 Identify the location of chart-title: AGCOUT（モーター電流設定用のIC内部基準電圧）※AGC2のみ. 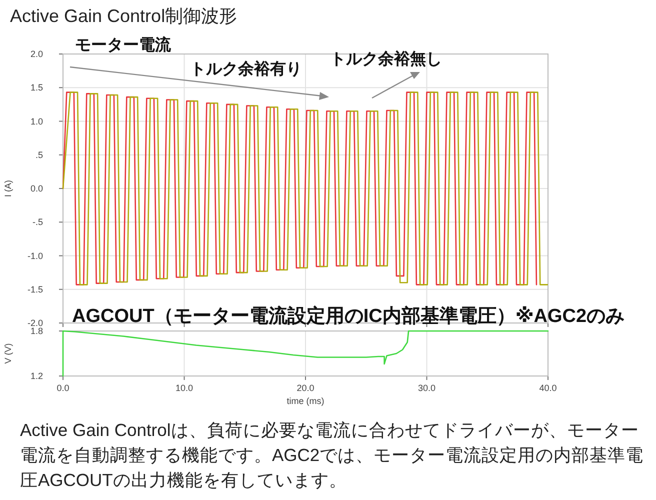
(348, 316).